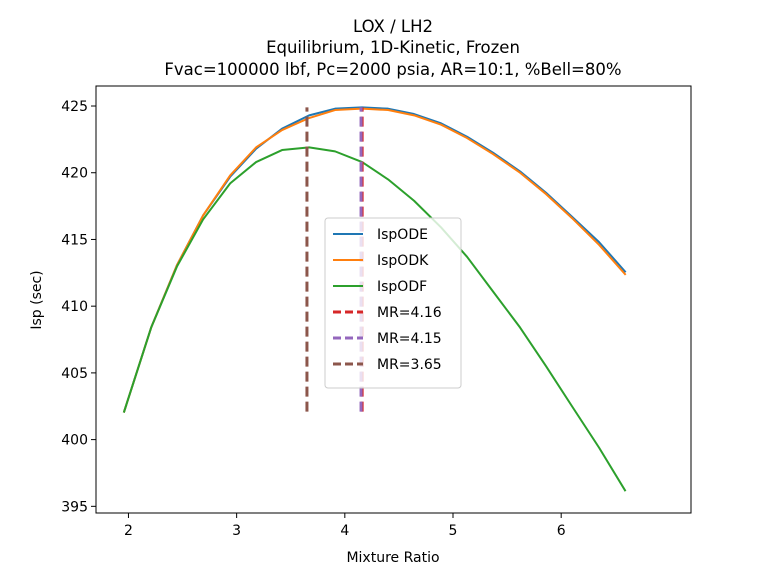  What do you see at coordinates (409, 365) in the screenshot?
I see `legend-label: MR=3.65` at bounding box center [409, 365].